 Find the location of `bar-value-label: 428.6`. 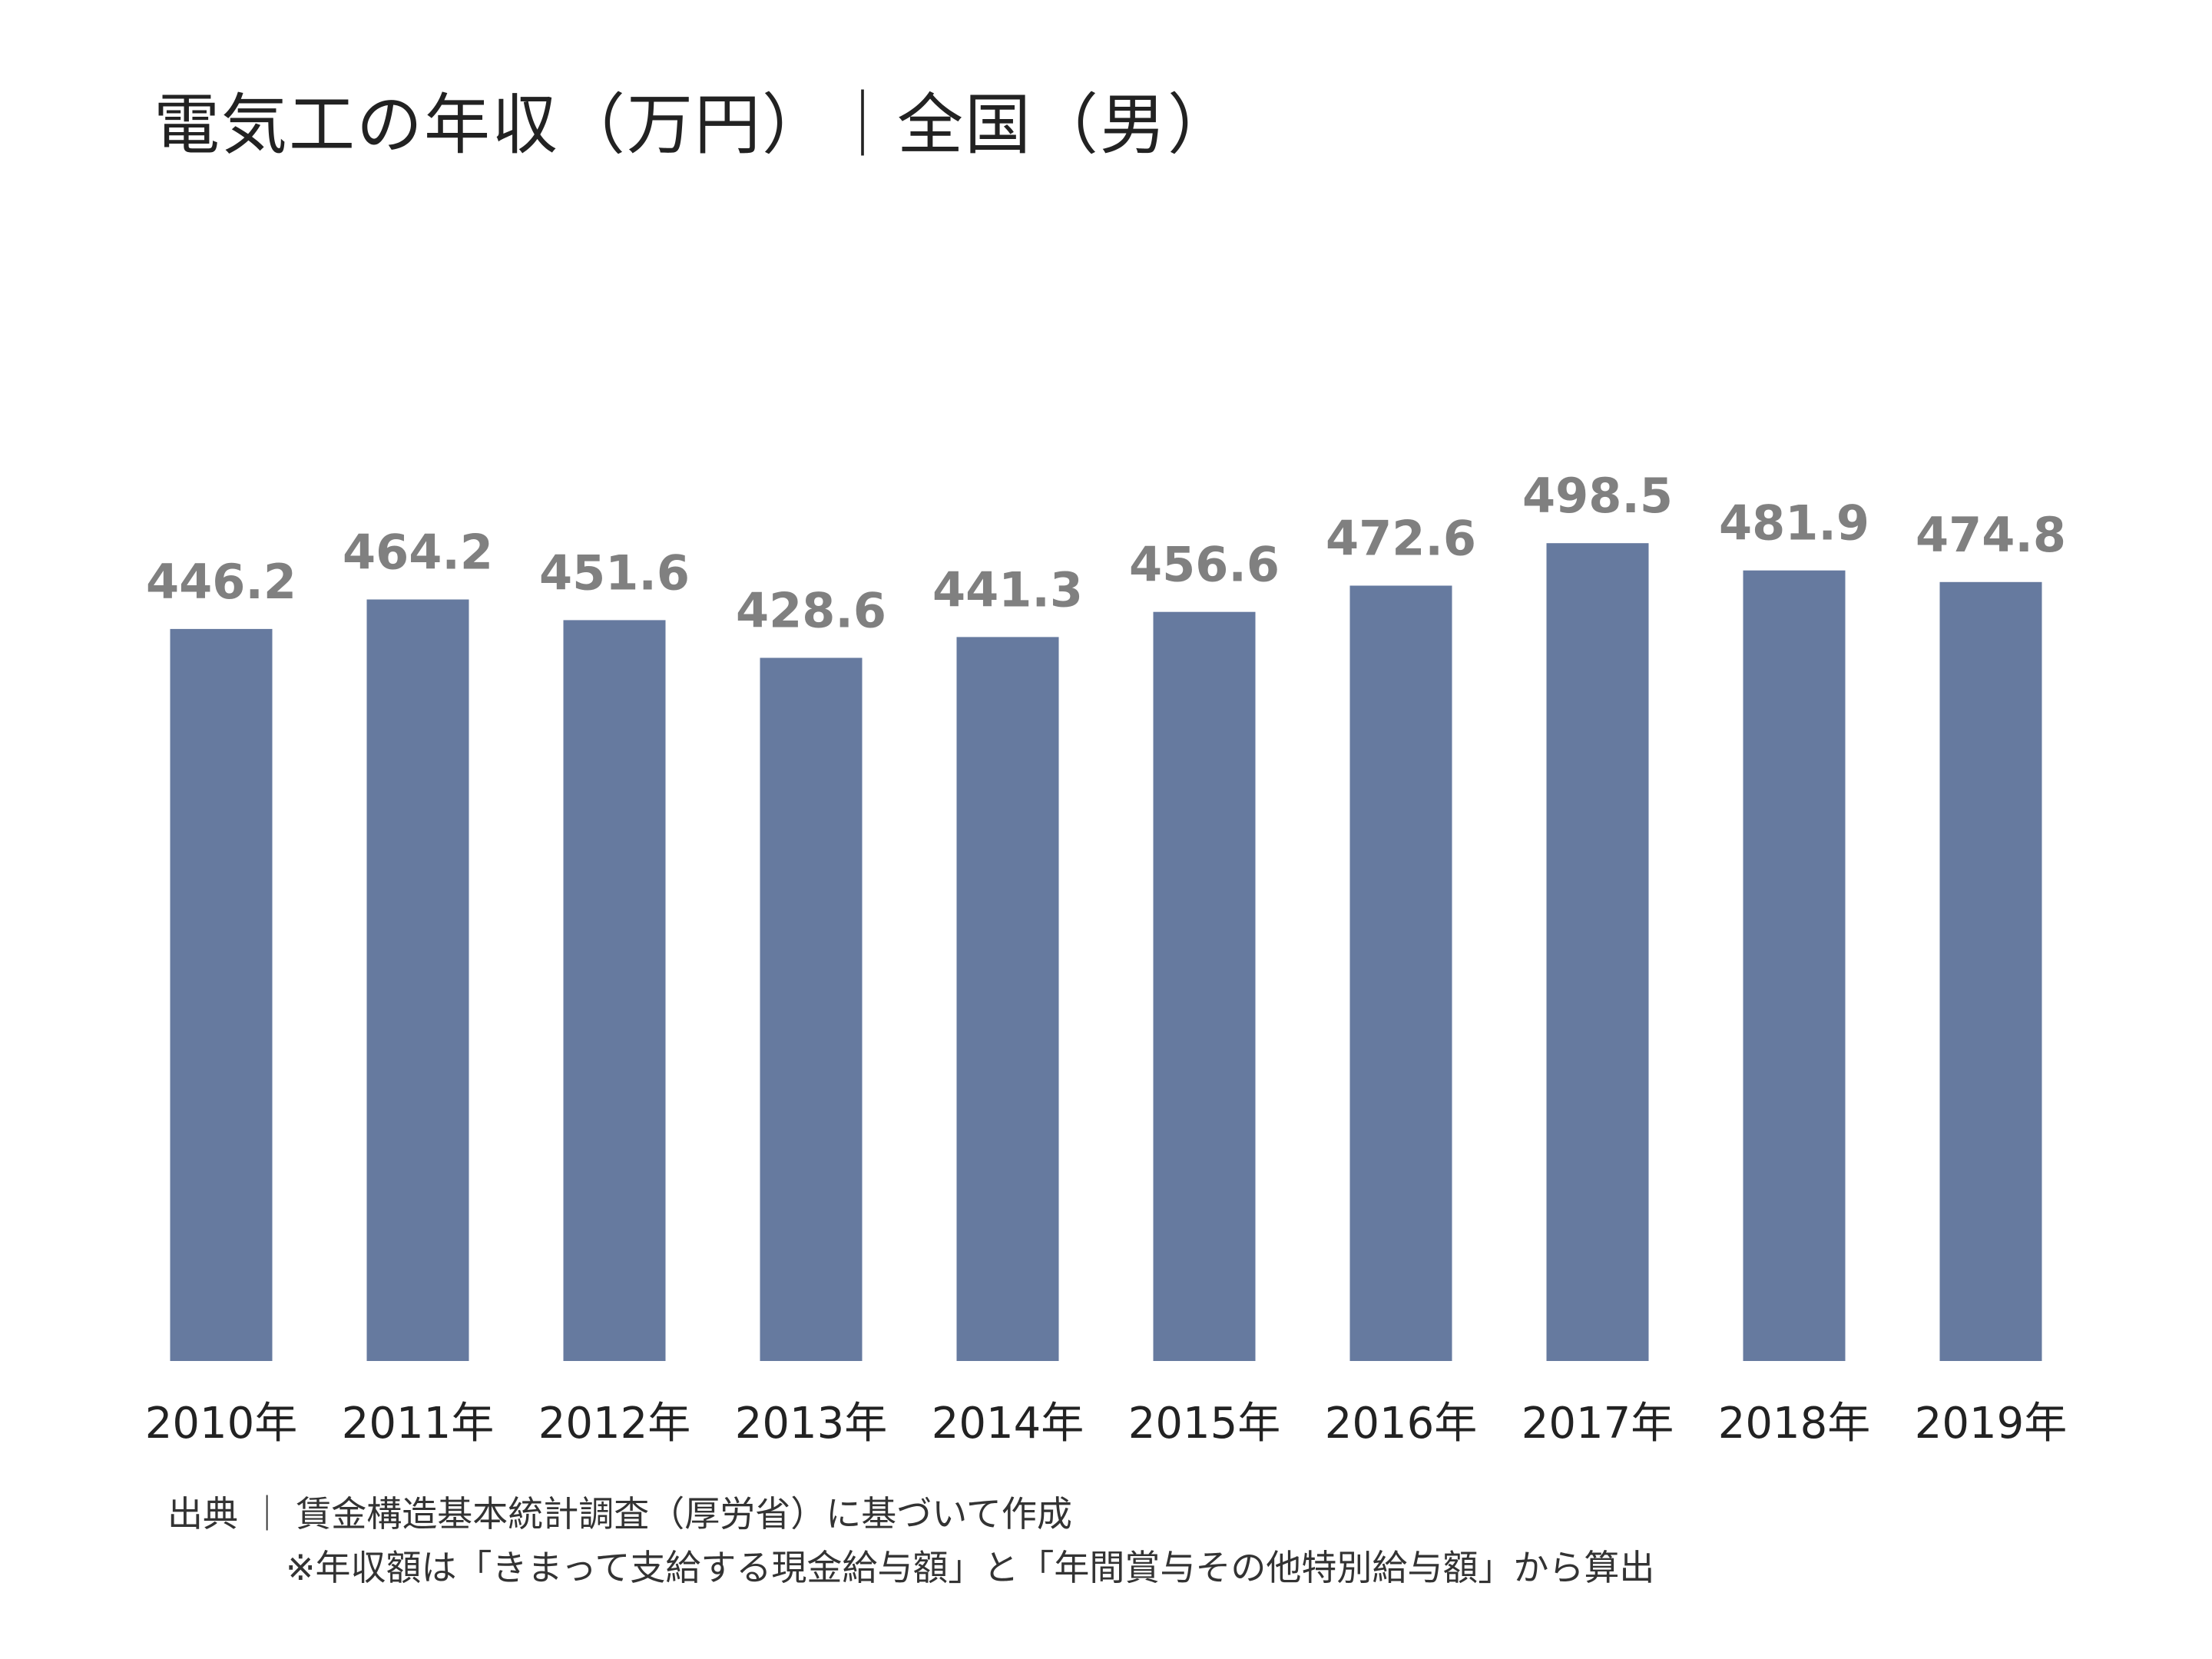

bar-value-label: 428.6 is located at coordinates (811, 611).